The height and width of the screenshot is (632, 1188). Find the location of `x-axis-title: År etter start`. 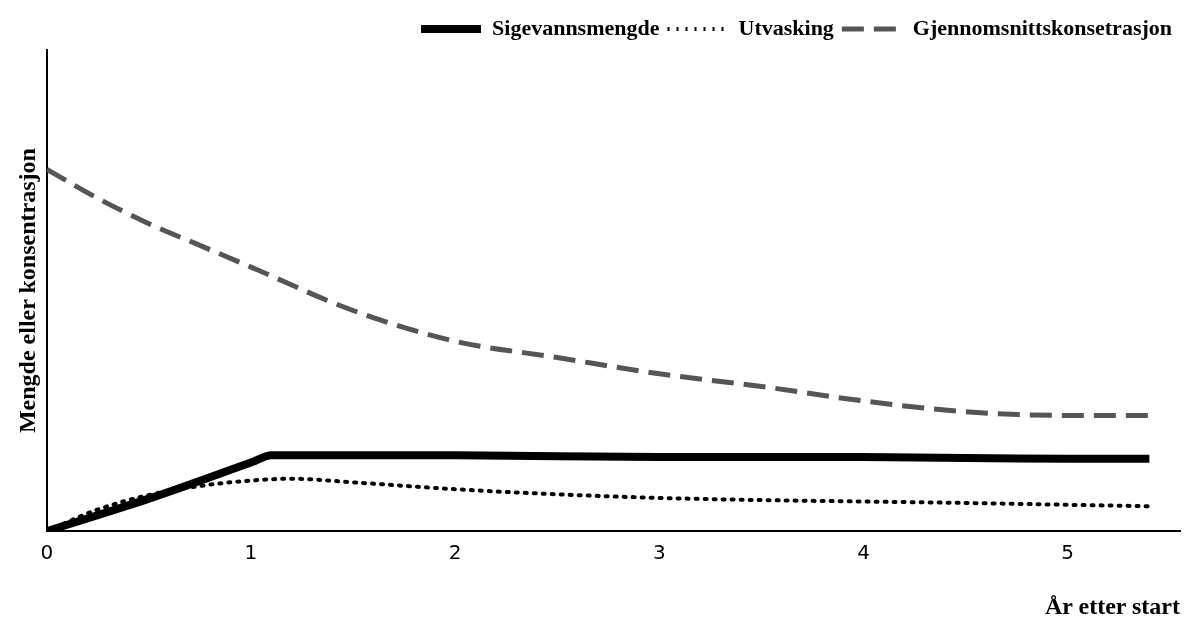

x-axis-title: År etter start is located at coordinates (1112, 605).